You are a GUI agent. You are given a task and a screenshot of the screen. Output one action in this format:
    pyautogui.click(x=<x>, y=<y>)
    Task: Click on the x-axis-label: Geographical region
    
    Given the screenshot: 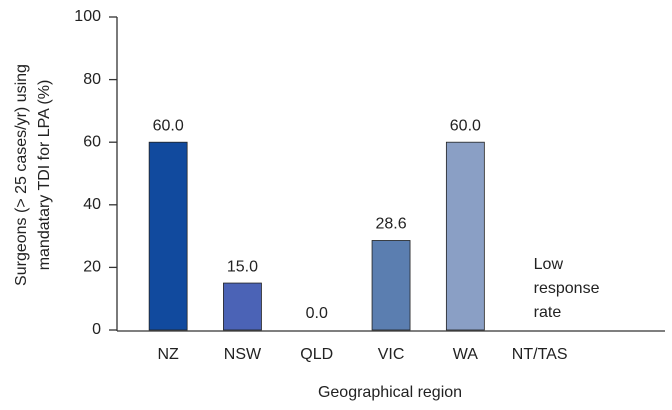 What is the action you would take?
    pyautogui.click(x=390, y=392)
    